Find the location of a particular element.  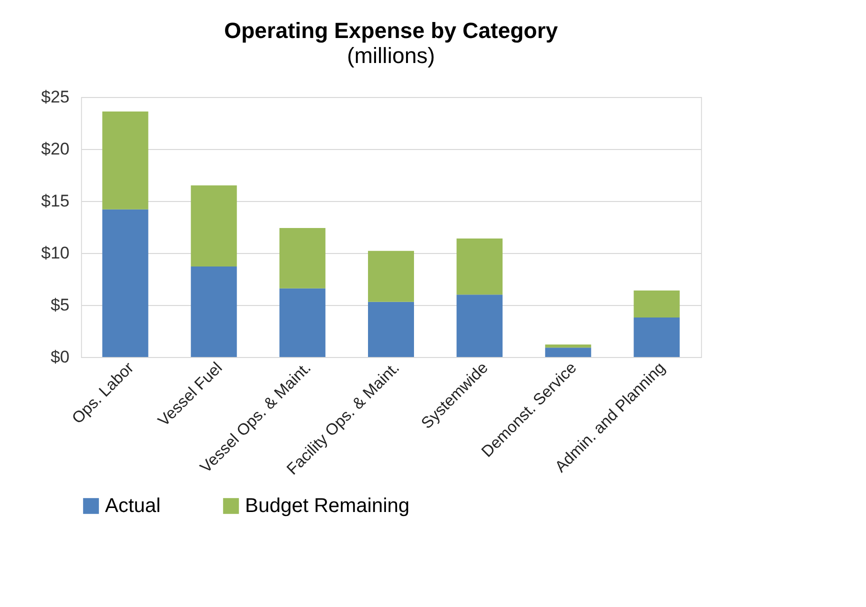

y-tick-label: $15 is located at coordinates (55, 201).